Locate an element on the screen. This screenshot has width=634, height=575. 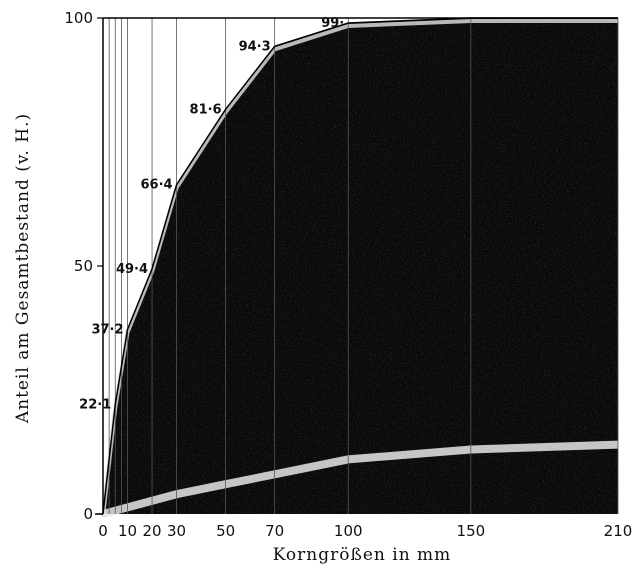
data-label: 49·4 is located at coordinates (132, 269).